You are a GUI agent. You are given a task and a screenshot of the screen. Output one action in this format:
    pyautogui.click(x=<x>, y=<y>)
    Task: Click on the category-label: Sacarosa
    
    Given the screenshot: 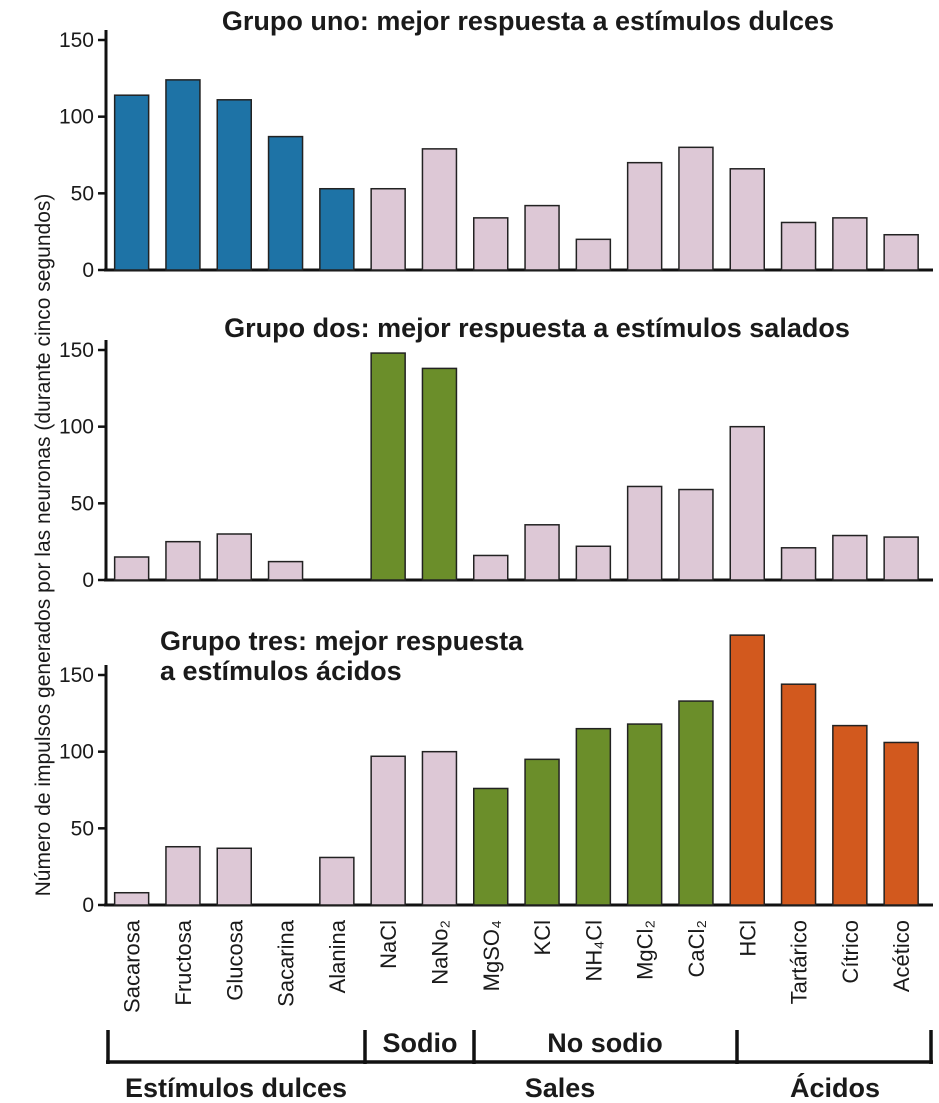 What is the action you would take?
    pyautogui.click(x=132, y=966)
    